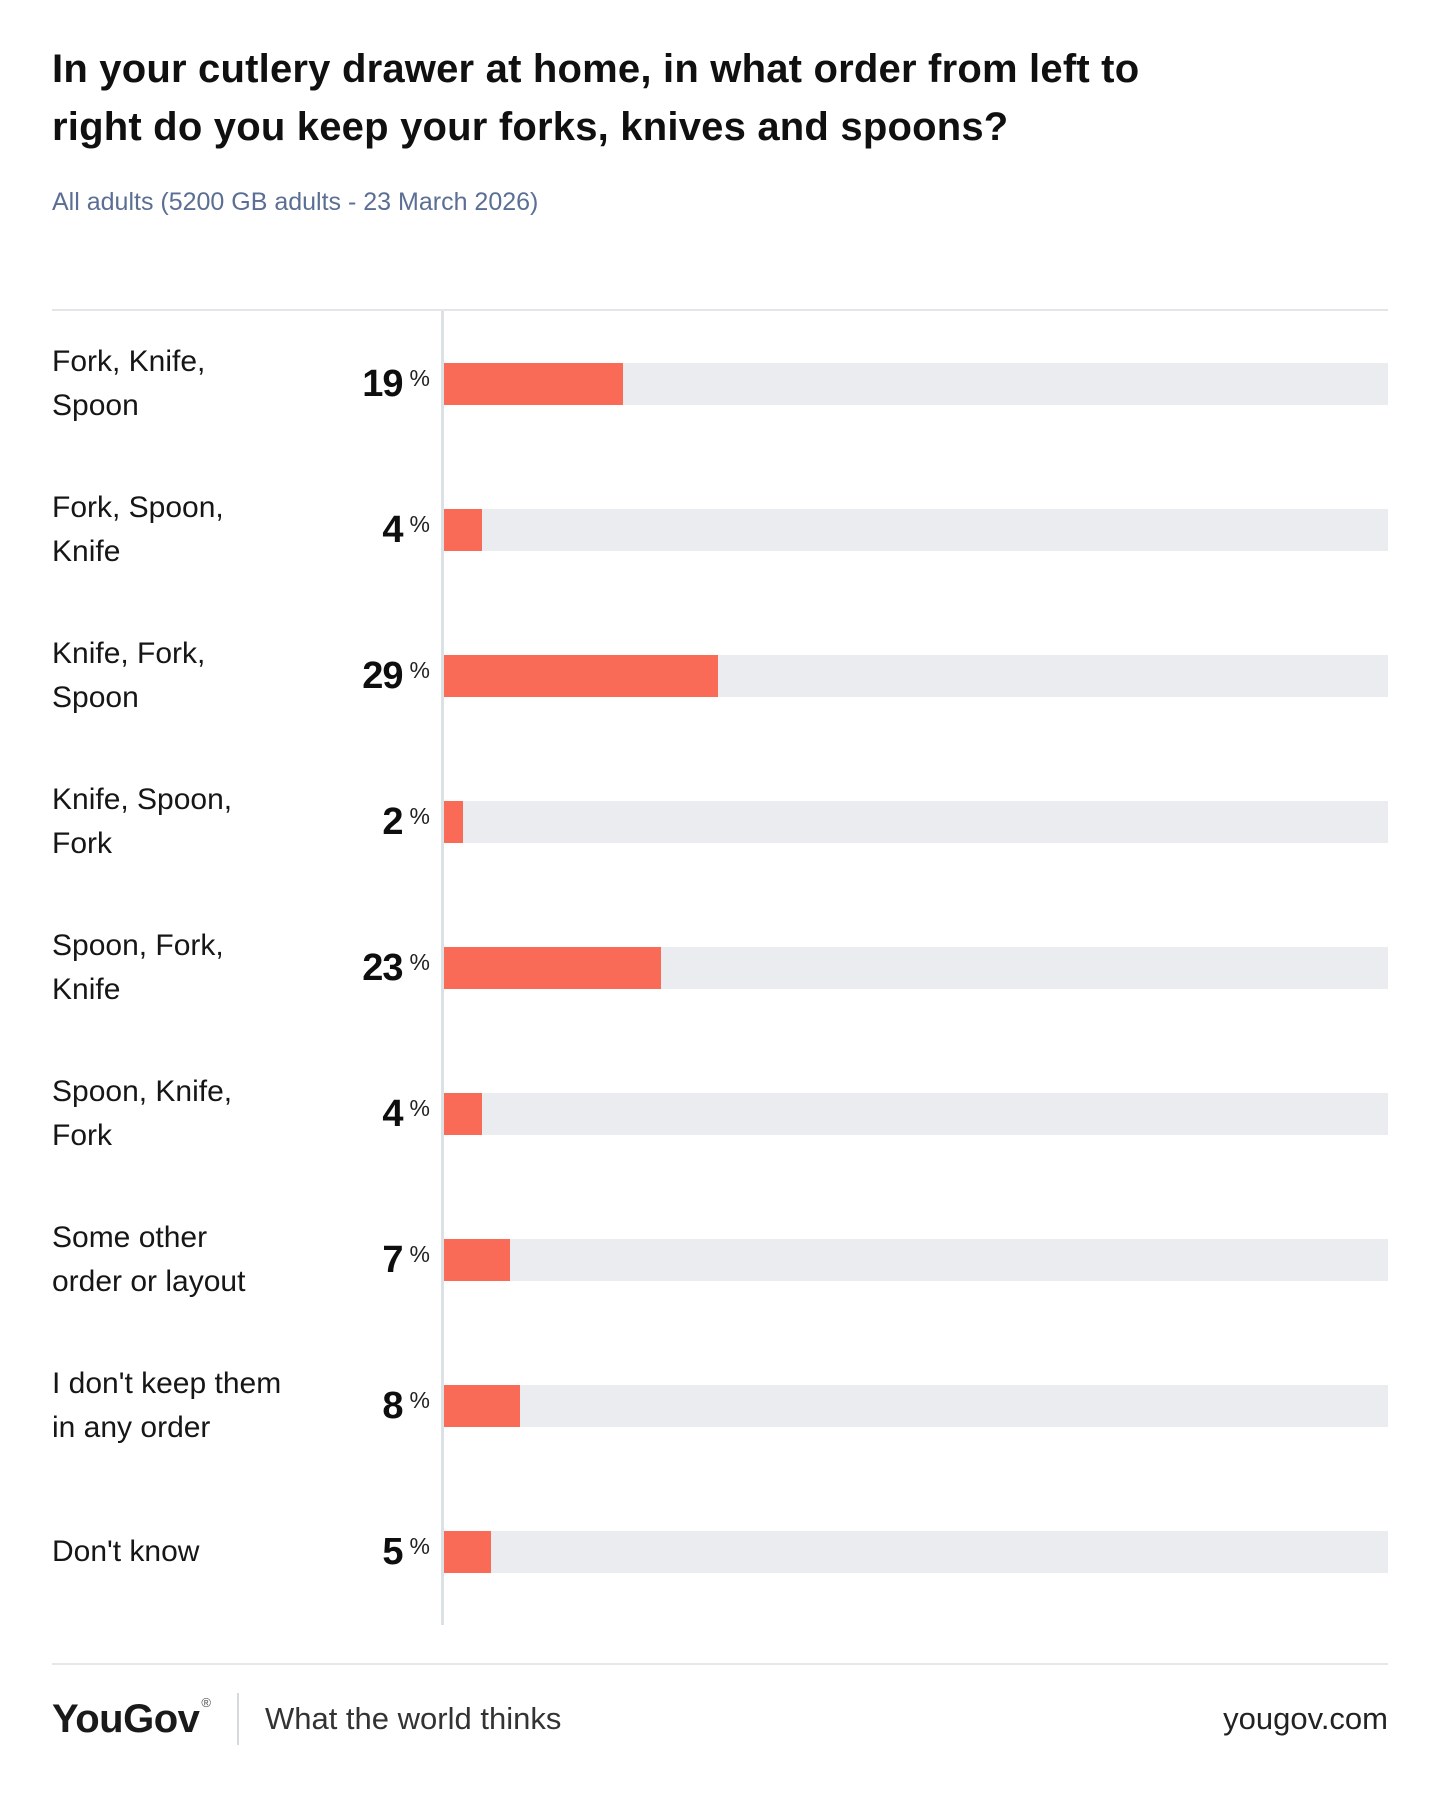 This screenshot has width=1440, height=1807. What do you see at coordinates (129, 383) in the screenshot?
I see `category-label: Fork, Knife, Spoon` at bounding box center [129, 383].